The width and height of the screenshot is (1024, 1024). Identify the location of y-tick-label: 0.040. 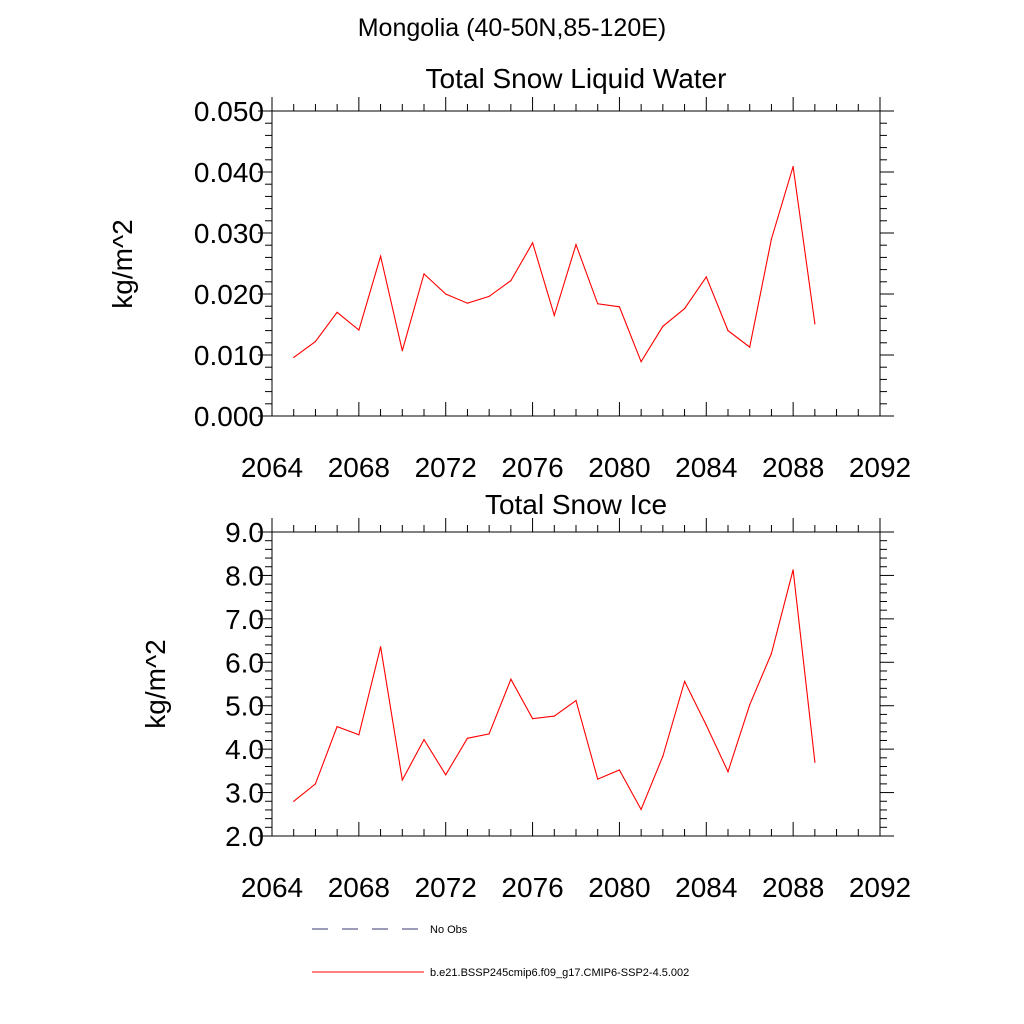
(229, 172).